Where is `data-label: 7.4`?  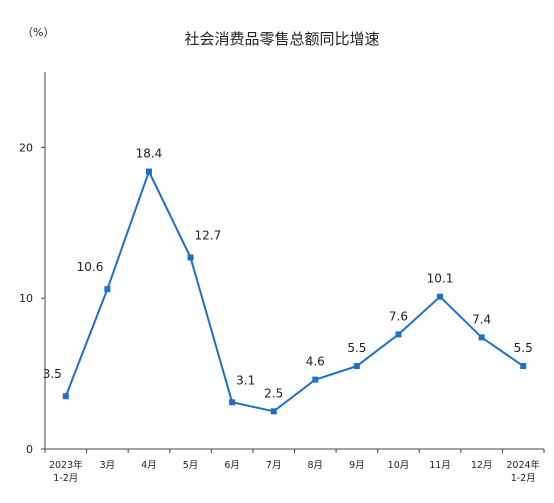
data-label: 7.4 is located at coordinates (481, 319).